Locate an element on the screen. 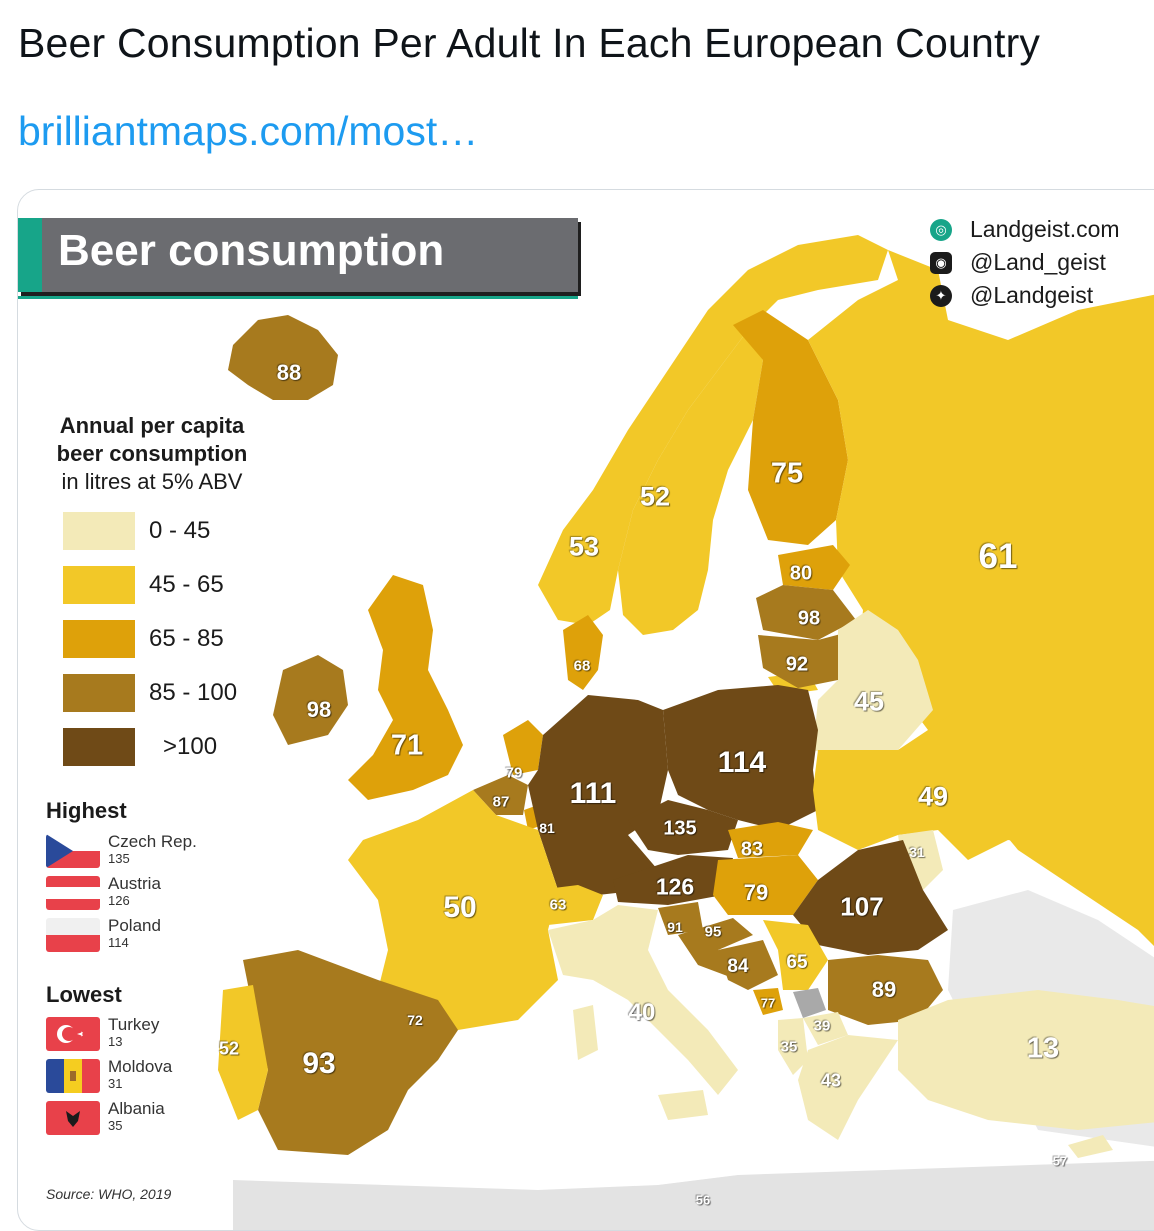 This screenshot has width=1154, height=1231. country-poland is located at coordinates (740, 757).